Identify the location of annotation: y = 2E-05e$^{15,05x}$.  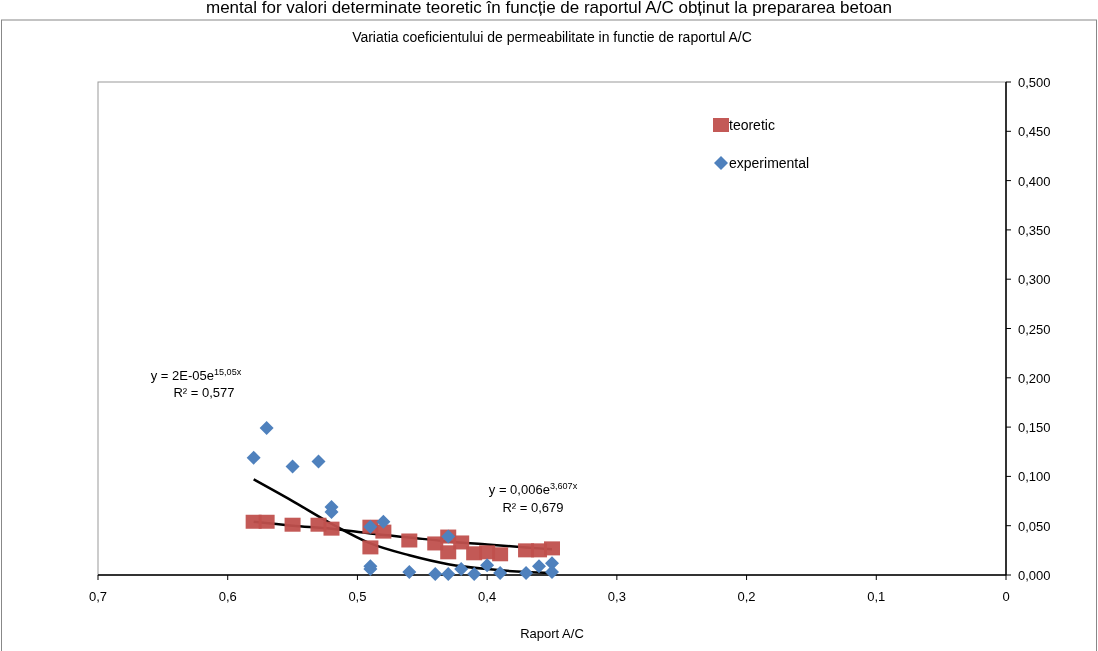
(196, 375).